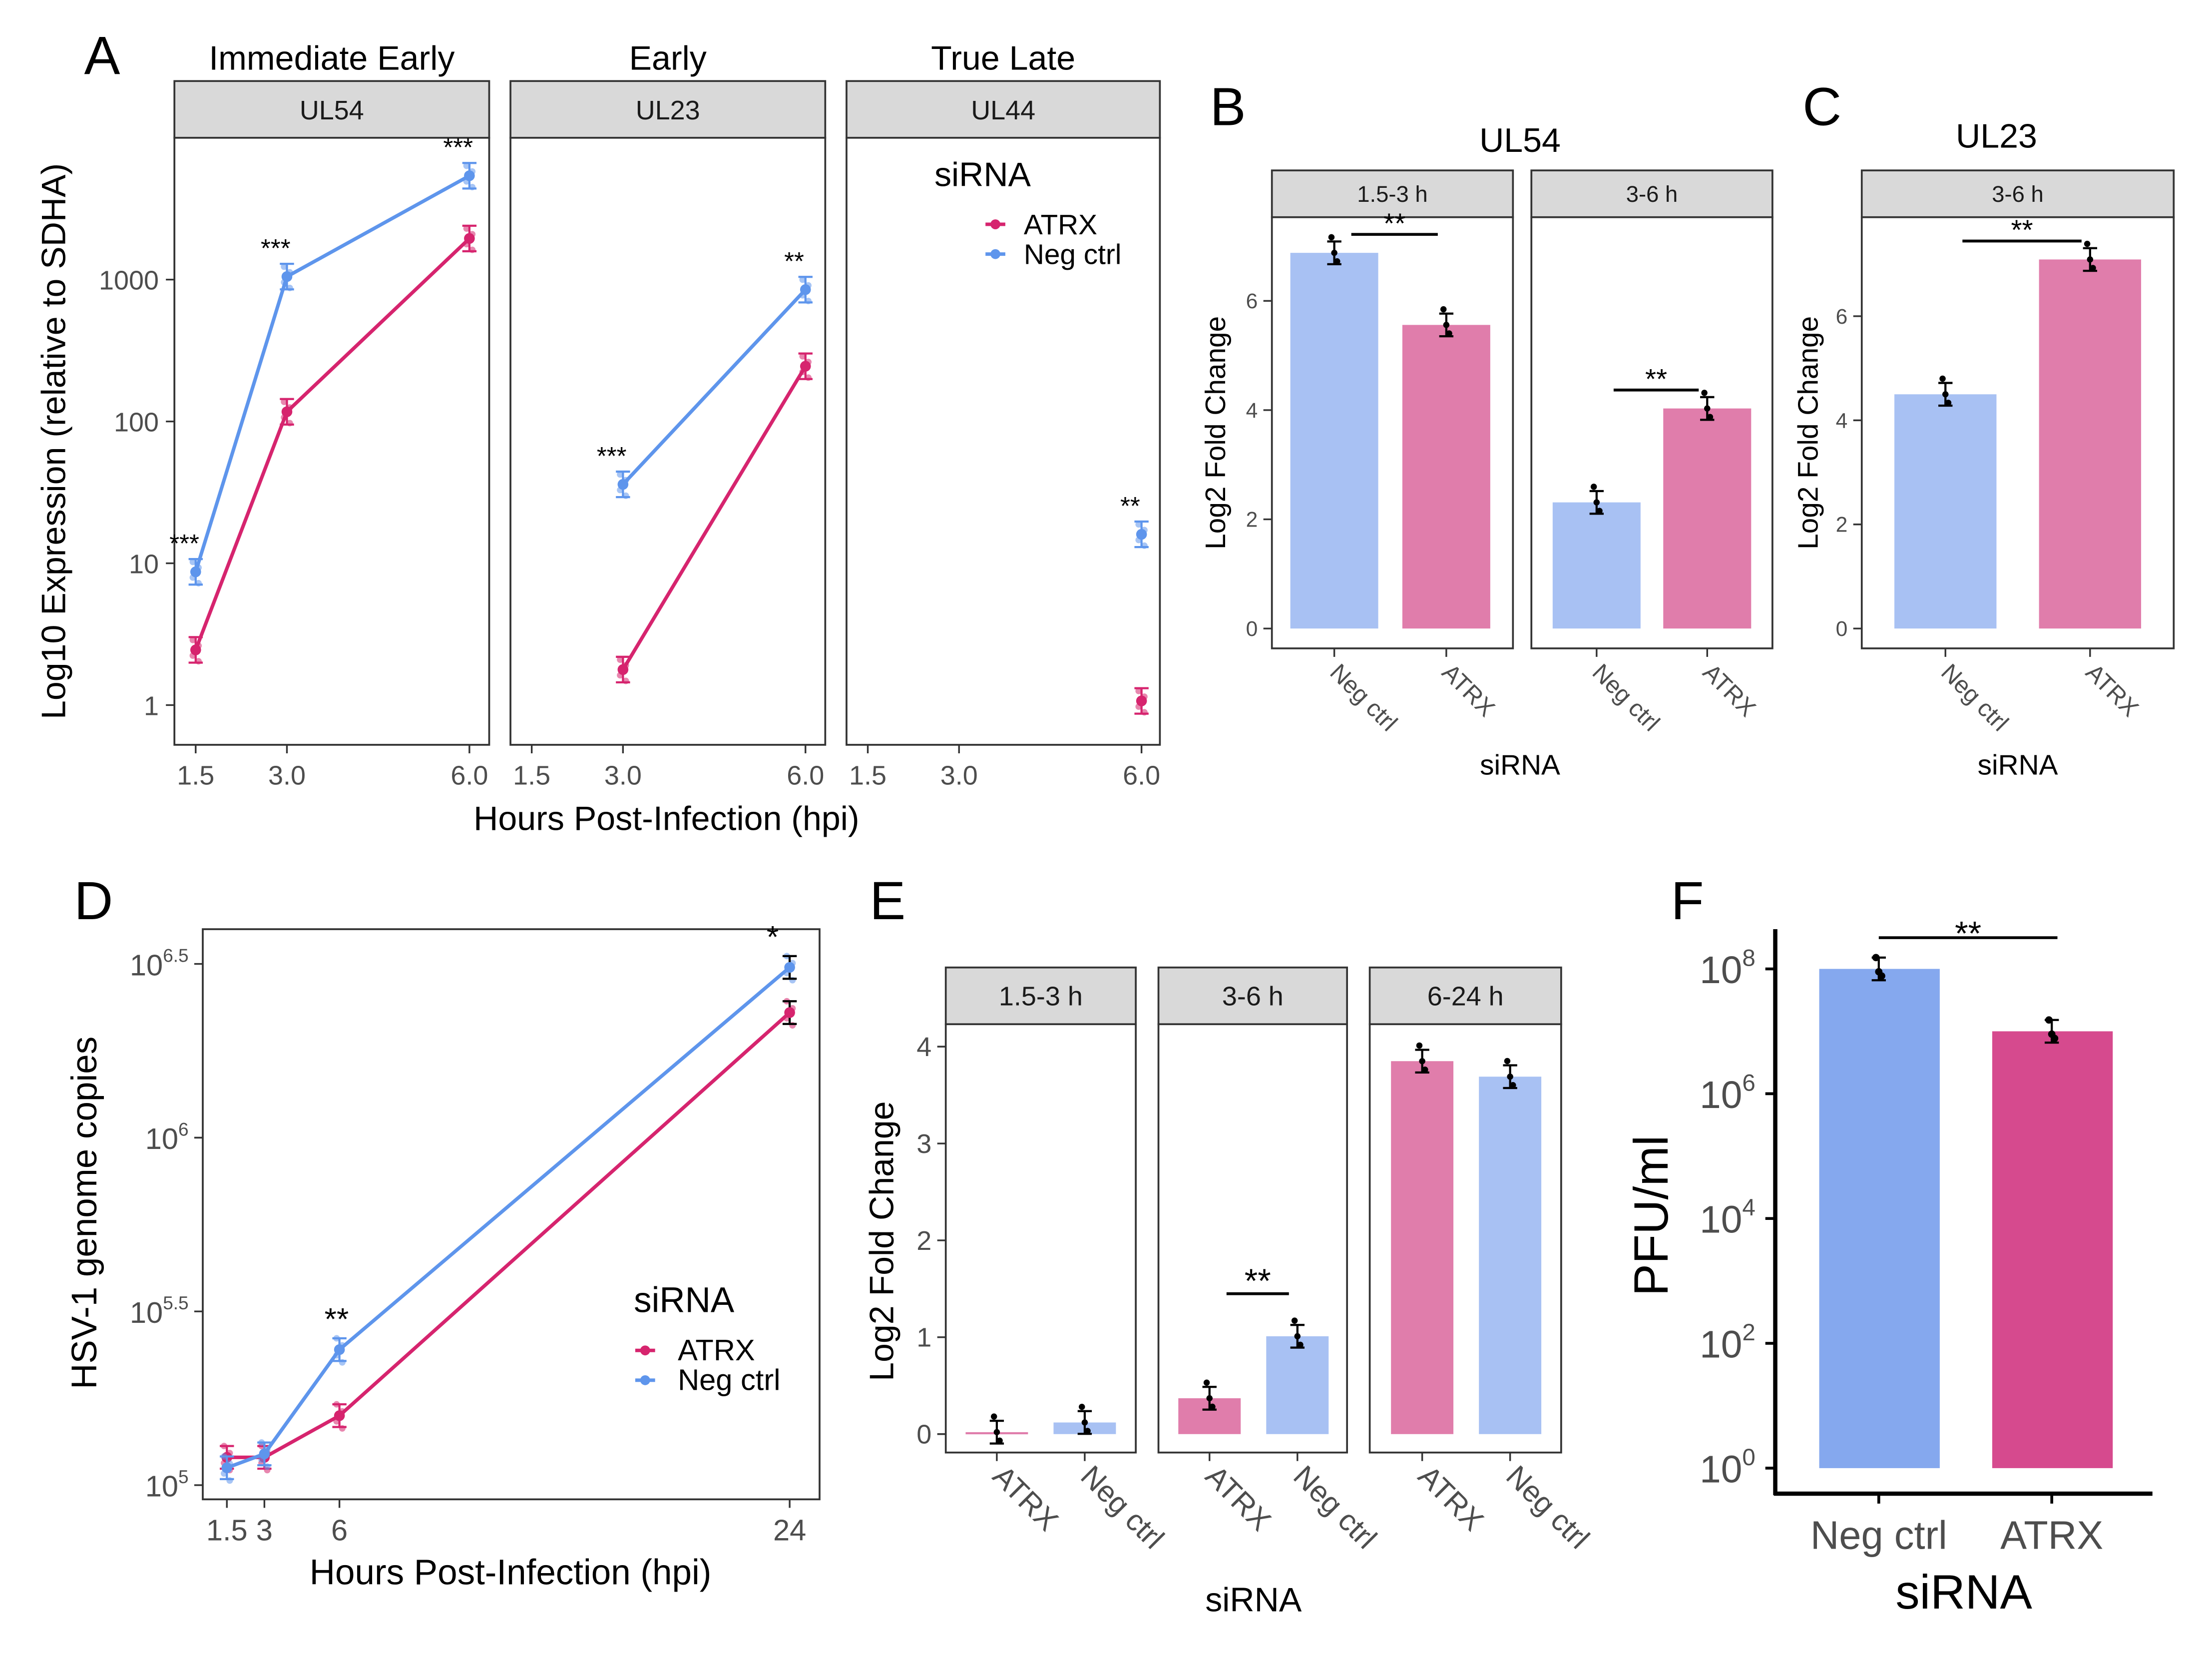 This screenshot has height=1674, width=2212. I want to click on x-tick-label: 6.0, so click(469, 775).